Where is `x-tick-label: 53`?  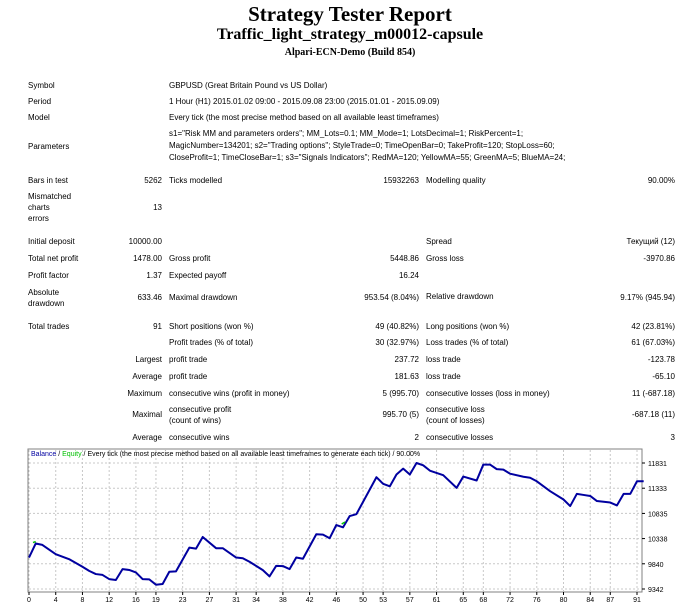 x-tick-label: 53 is located at coordinates (383, 600).